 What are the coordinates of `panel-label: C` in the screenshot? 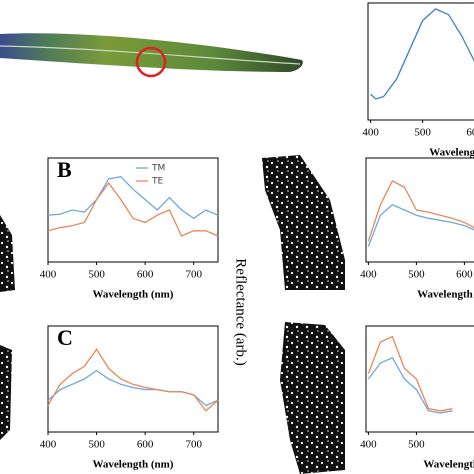 It's located at (65, 337).